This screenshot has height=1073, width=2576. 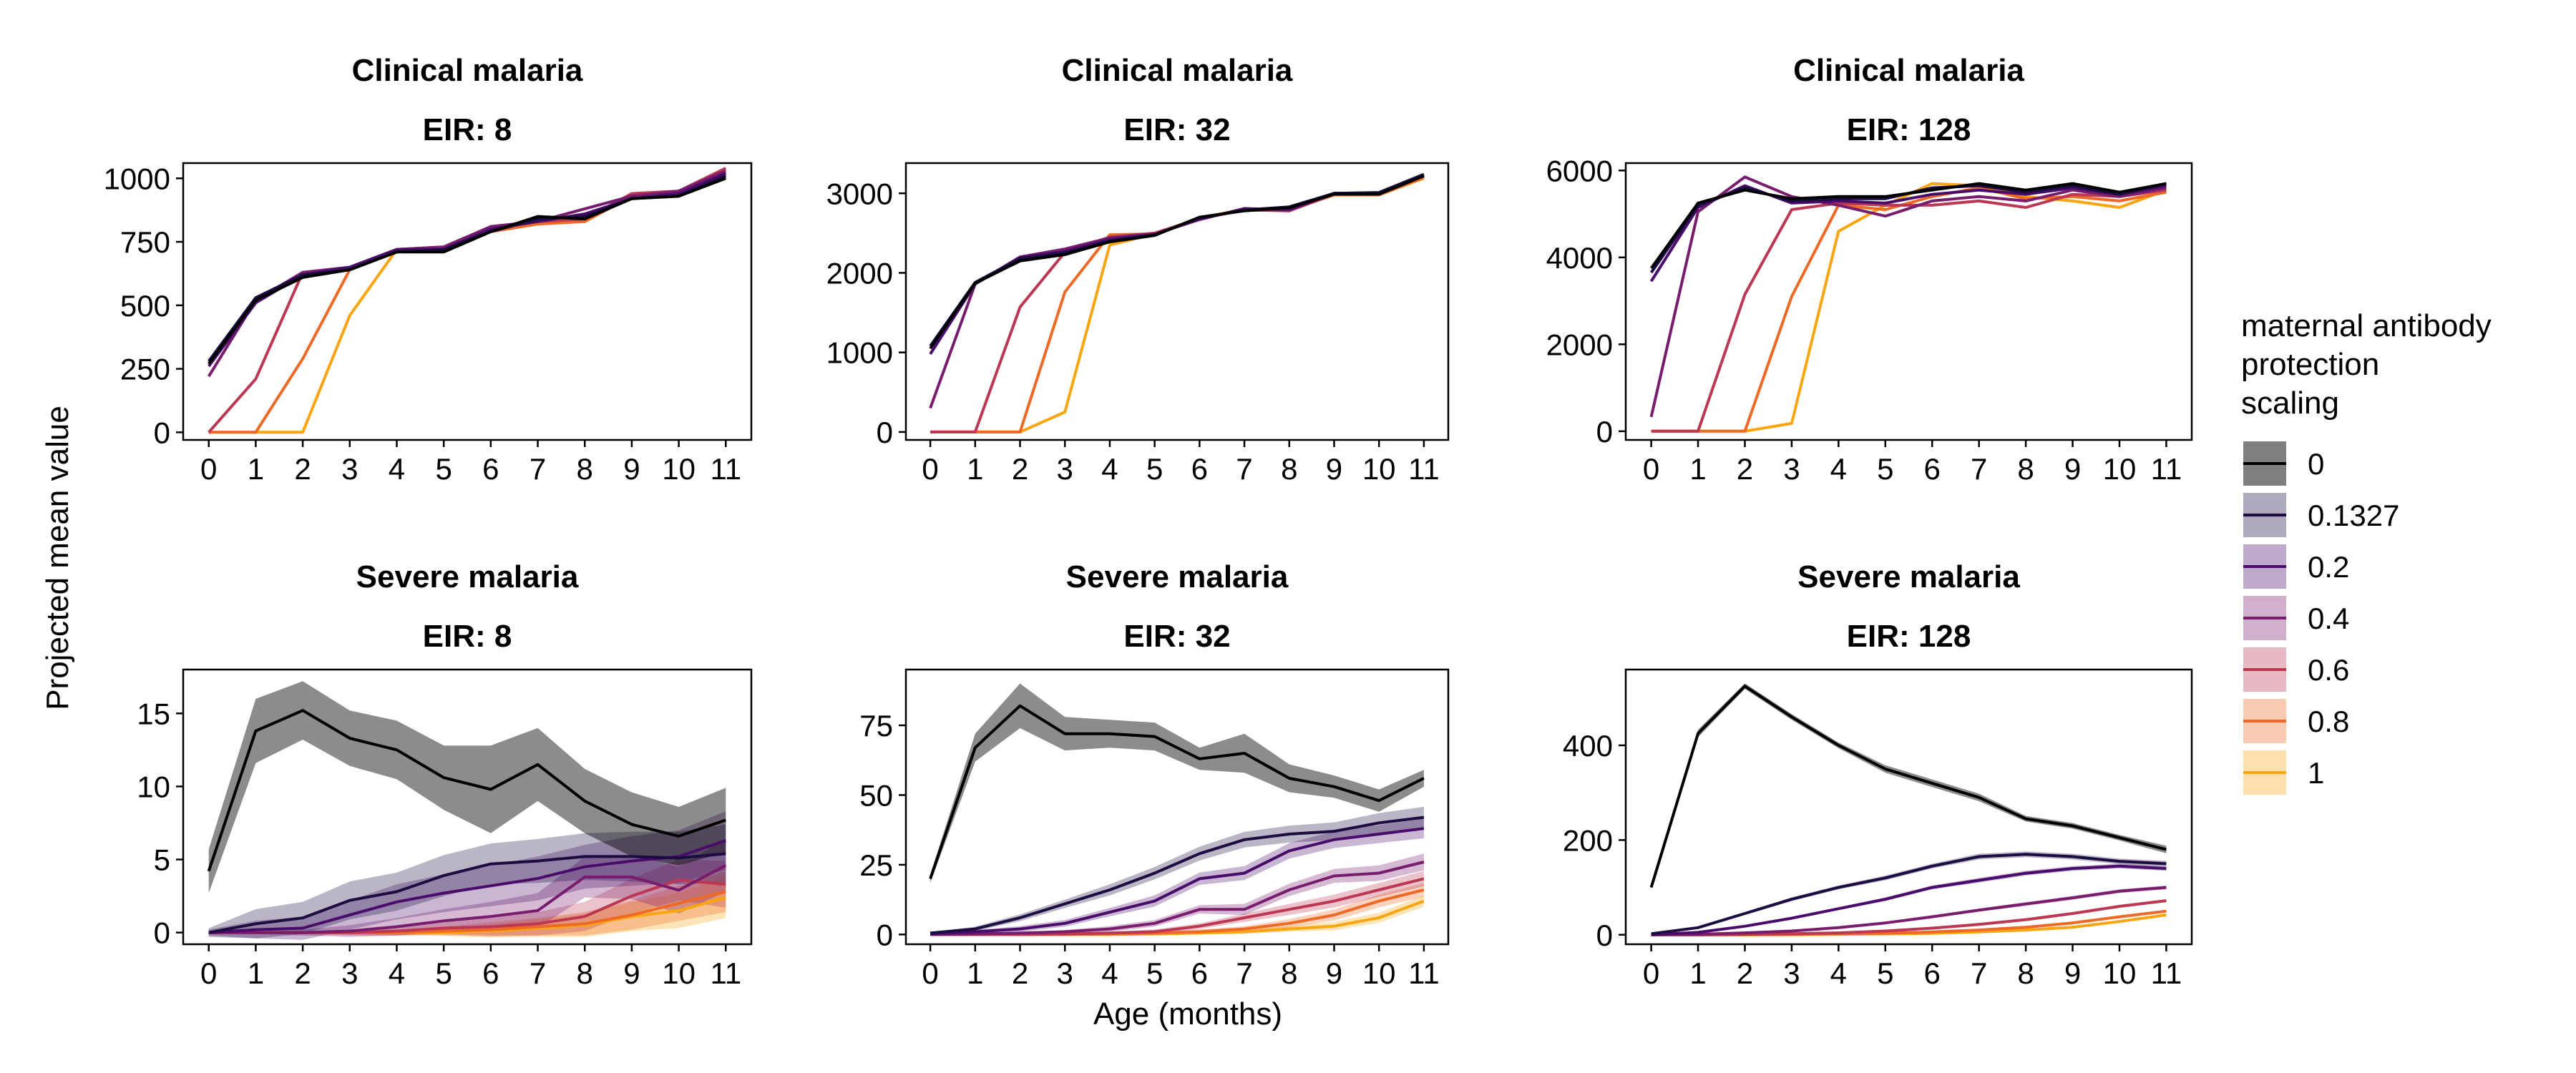 I want to click on legend-label: 1, so click(x=2316, y=773).